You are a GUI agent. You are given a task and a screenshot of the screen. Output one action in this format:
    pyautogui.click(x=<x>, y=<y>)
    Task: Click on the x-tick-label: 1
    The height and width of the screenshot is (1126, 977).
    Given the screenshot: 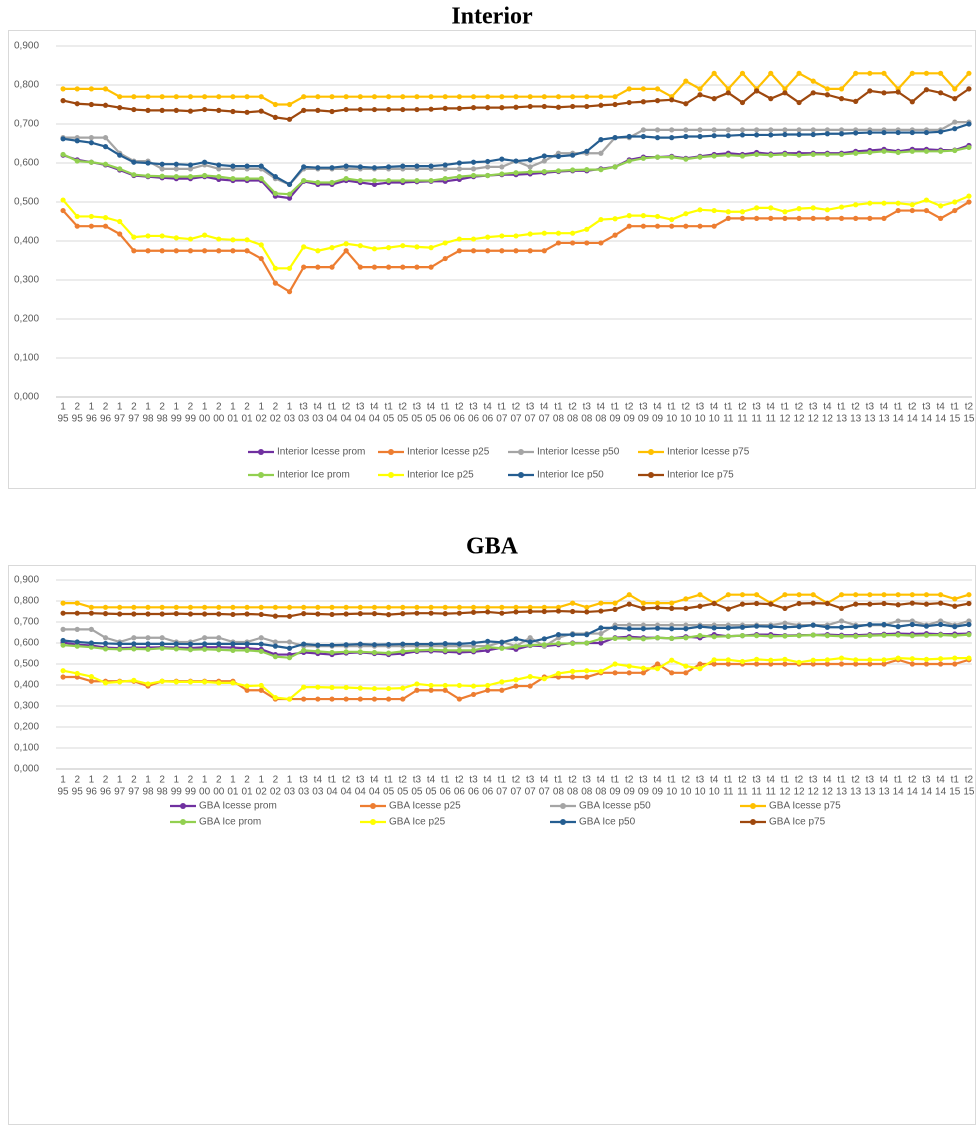 What is the action you would take?
    pyautogui.click(x=177, y=407)
    